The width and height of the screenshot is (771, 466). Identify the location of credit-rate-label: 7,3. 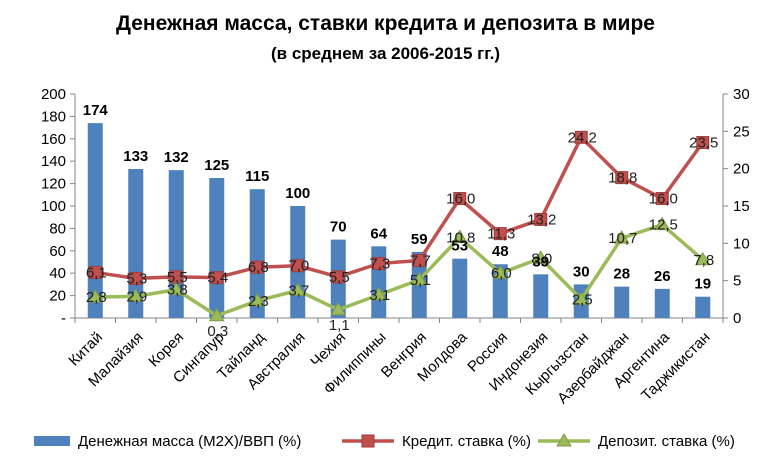
(379, 263).